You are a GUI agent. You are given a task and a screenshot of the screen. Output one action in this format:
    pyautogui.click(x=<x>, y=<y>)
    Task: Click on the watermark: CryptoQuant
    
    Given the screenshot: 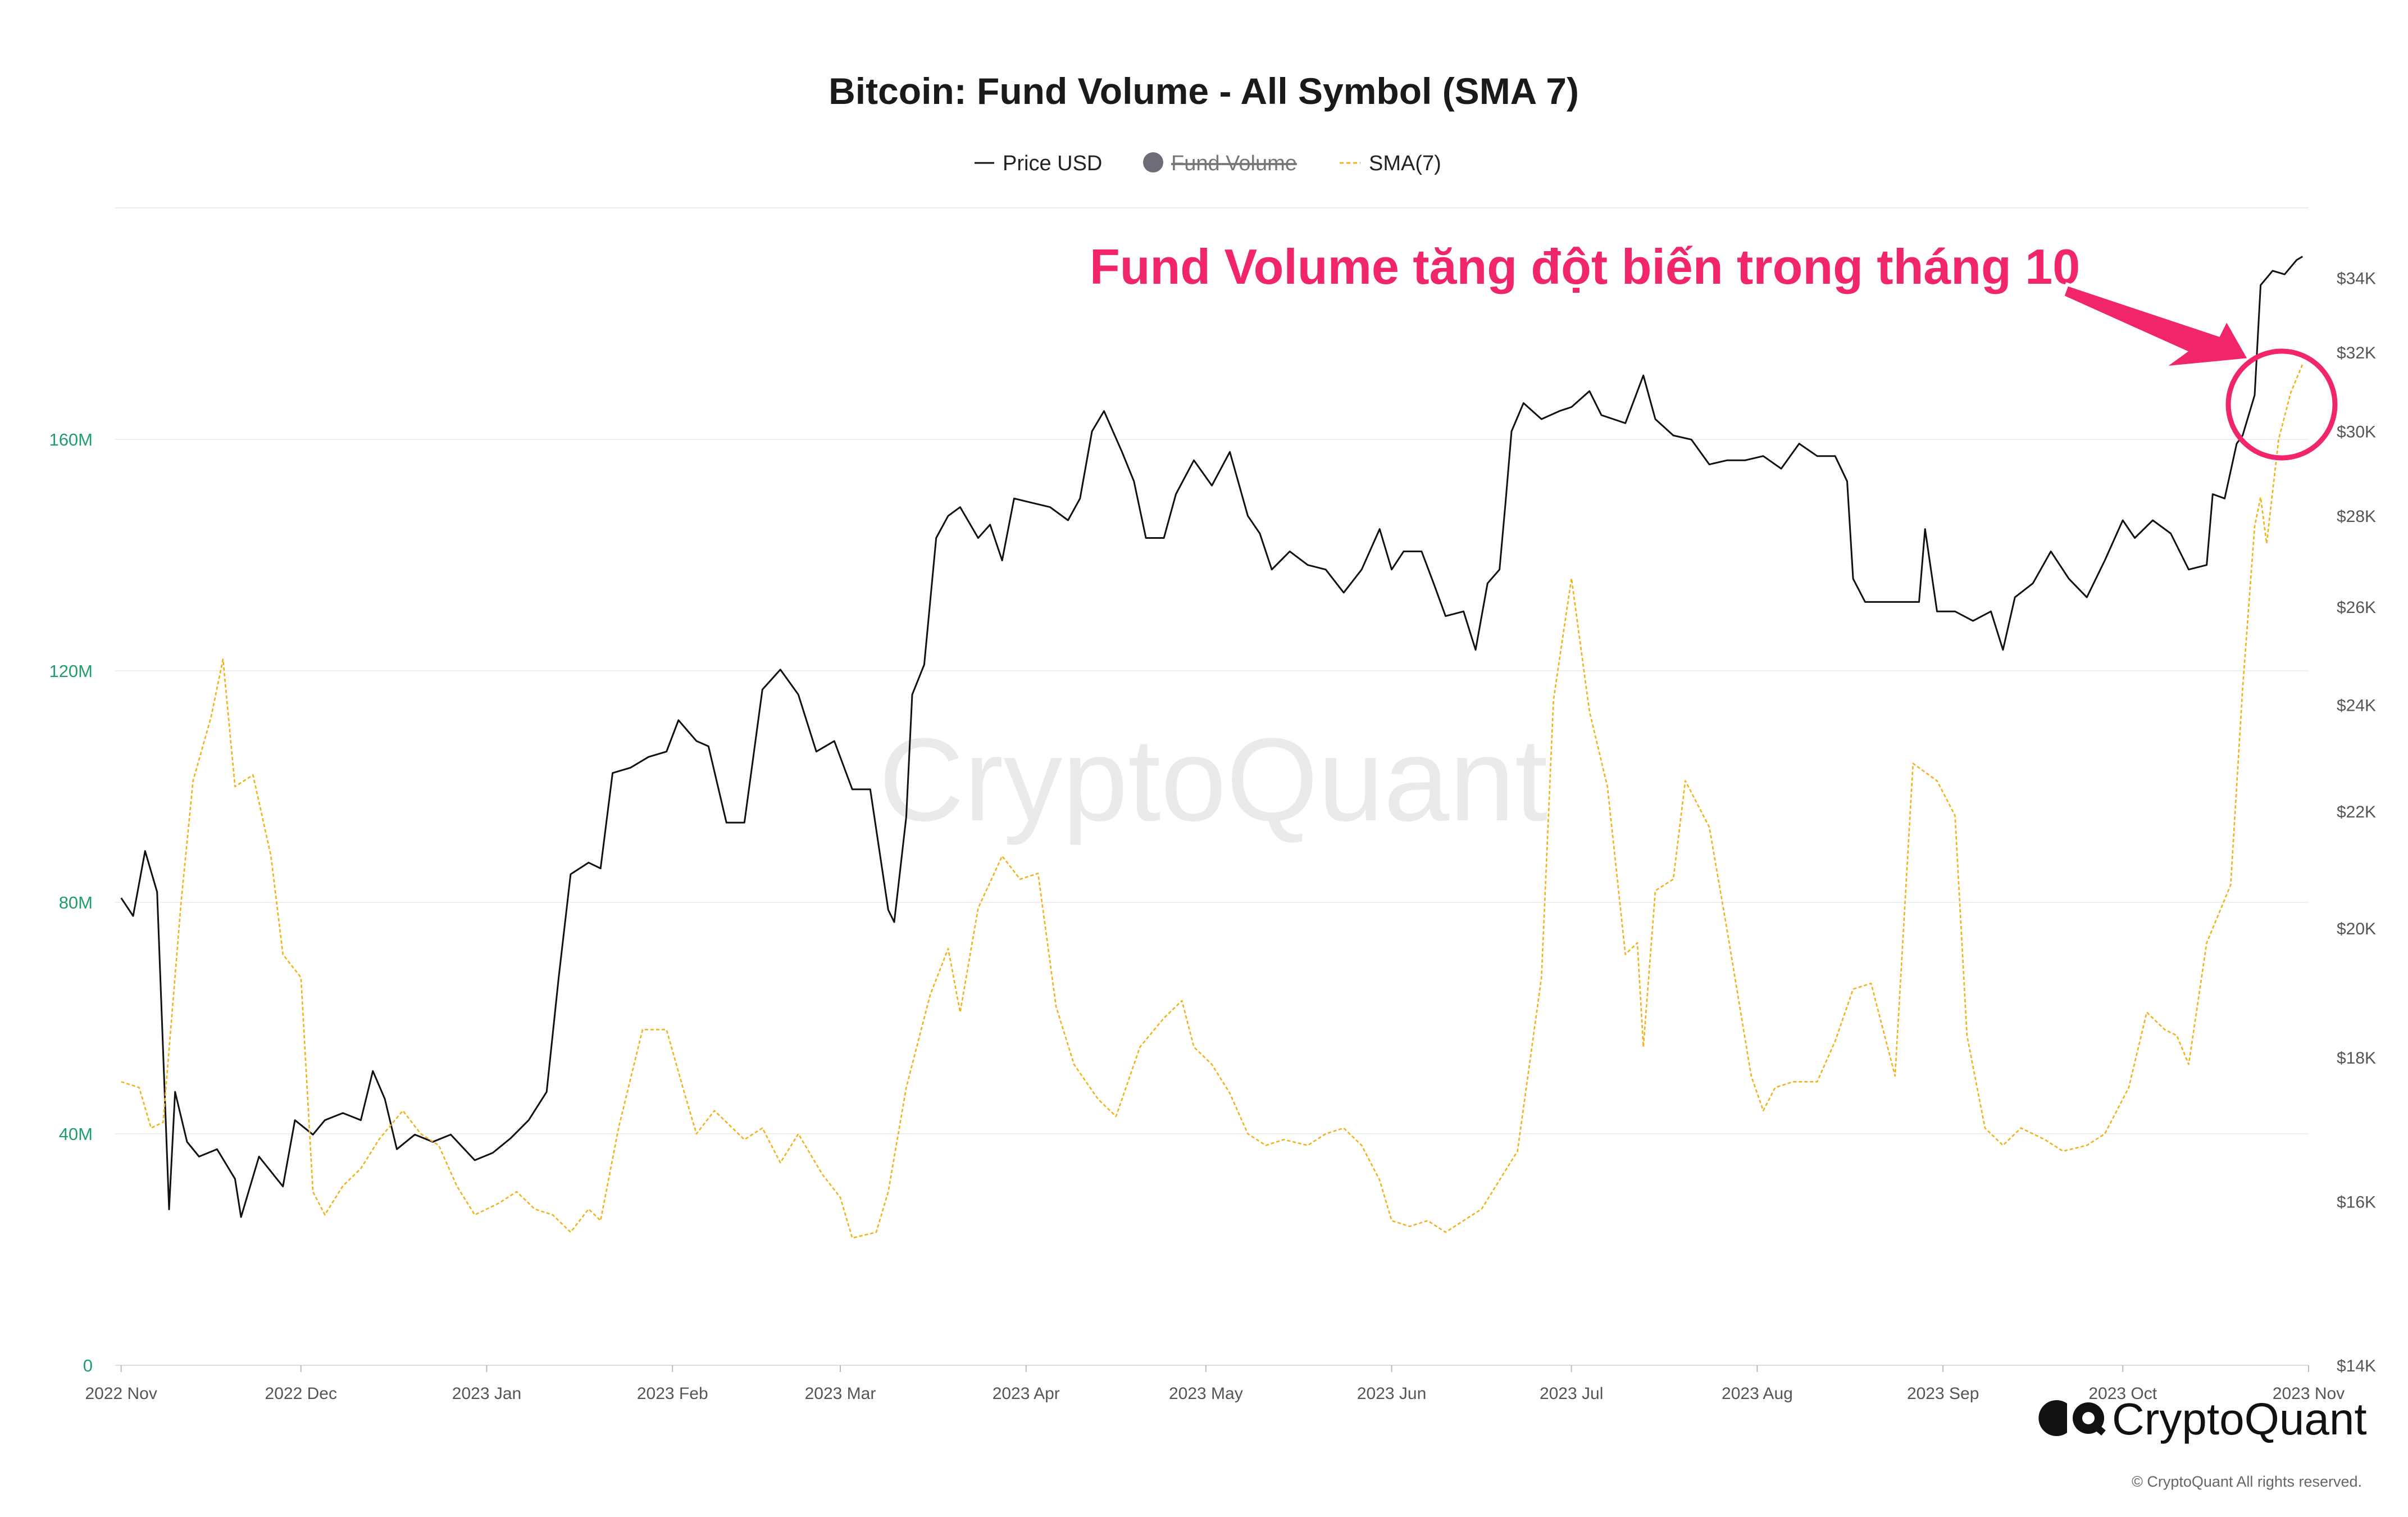 What is the action you would take?
    pyautogui.click(x=1213, y=780)
    